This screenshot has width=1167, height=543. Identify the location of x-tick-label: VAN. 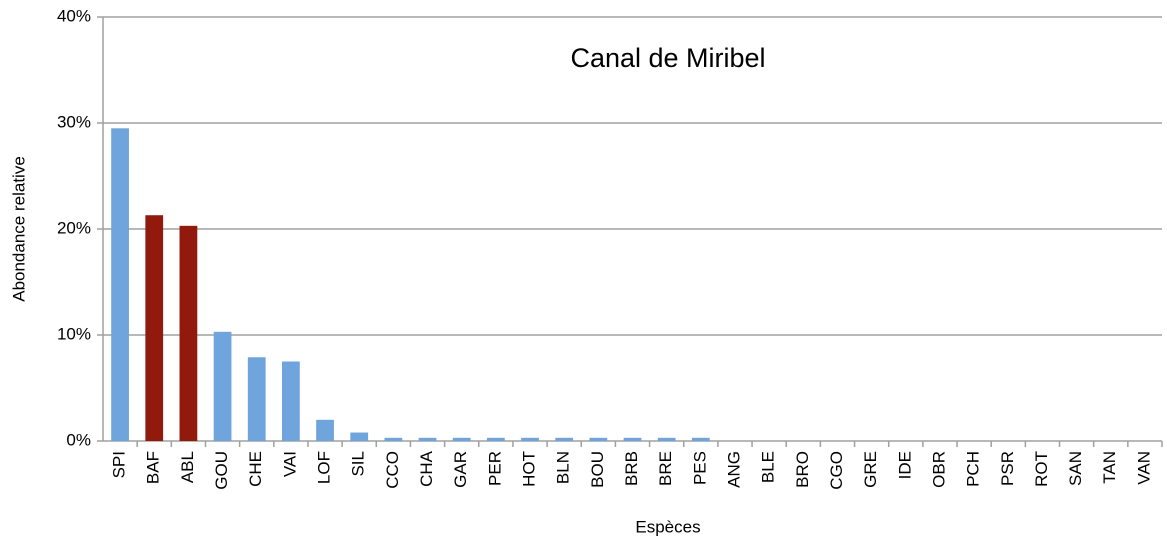
(1143, 468).